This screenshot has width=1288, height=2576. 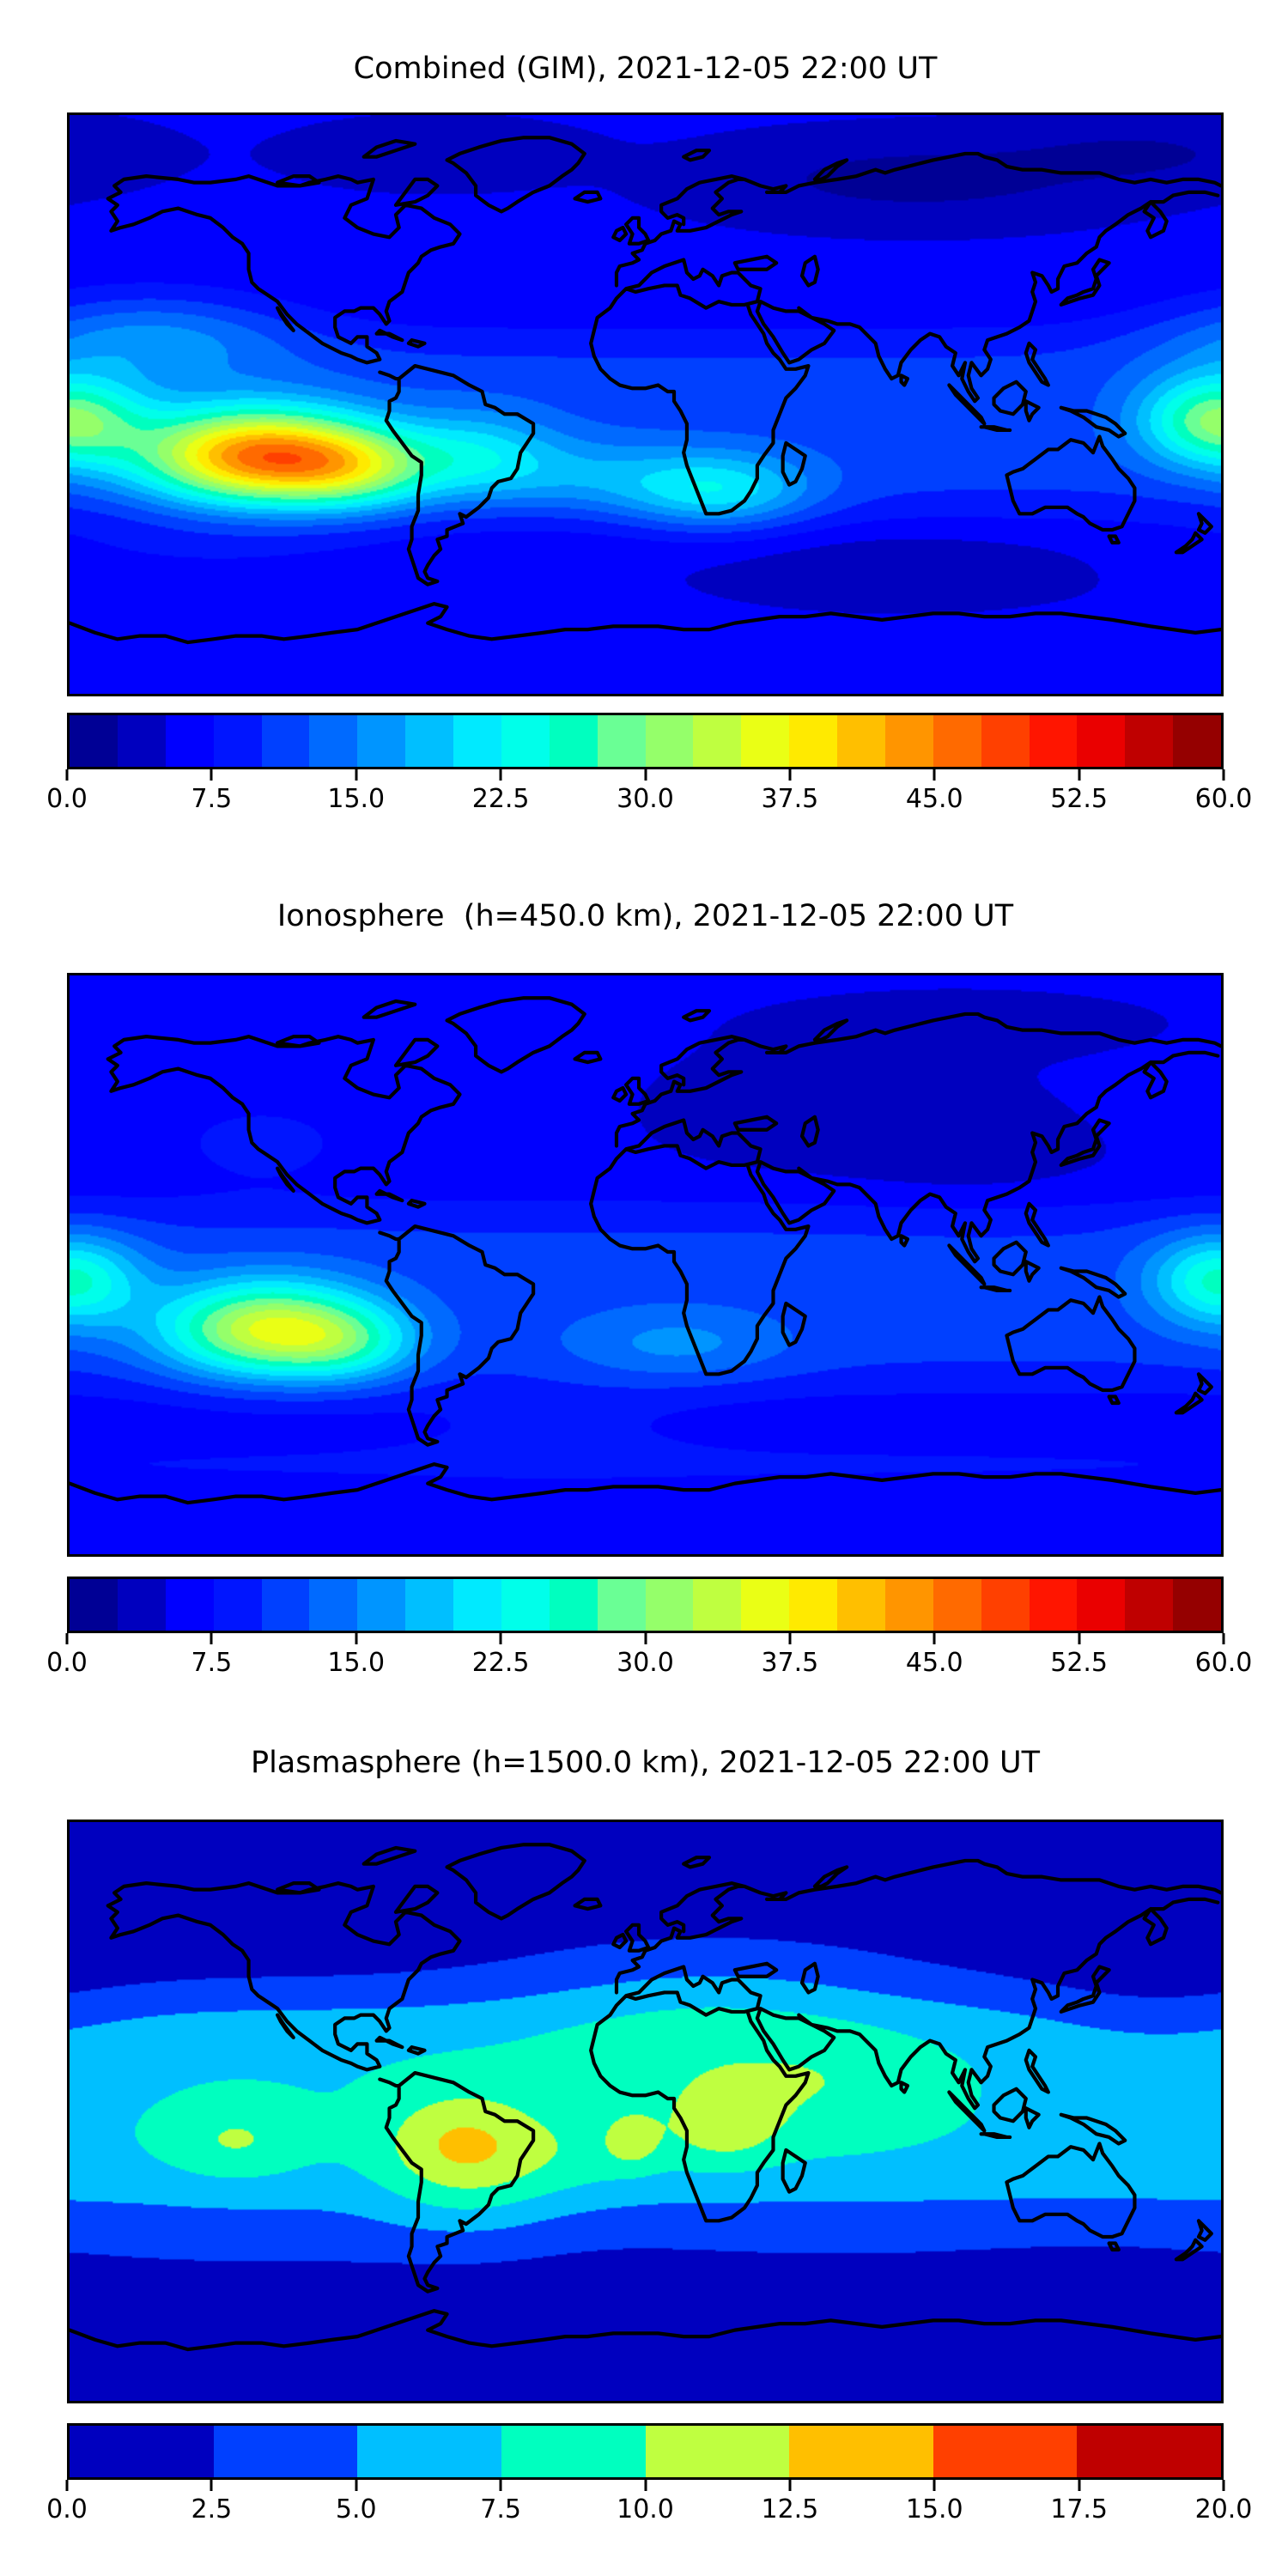 I want to click on colorbar-tick-label: 37.5, so click(x=790, y=799).